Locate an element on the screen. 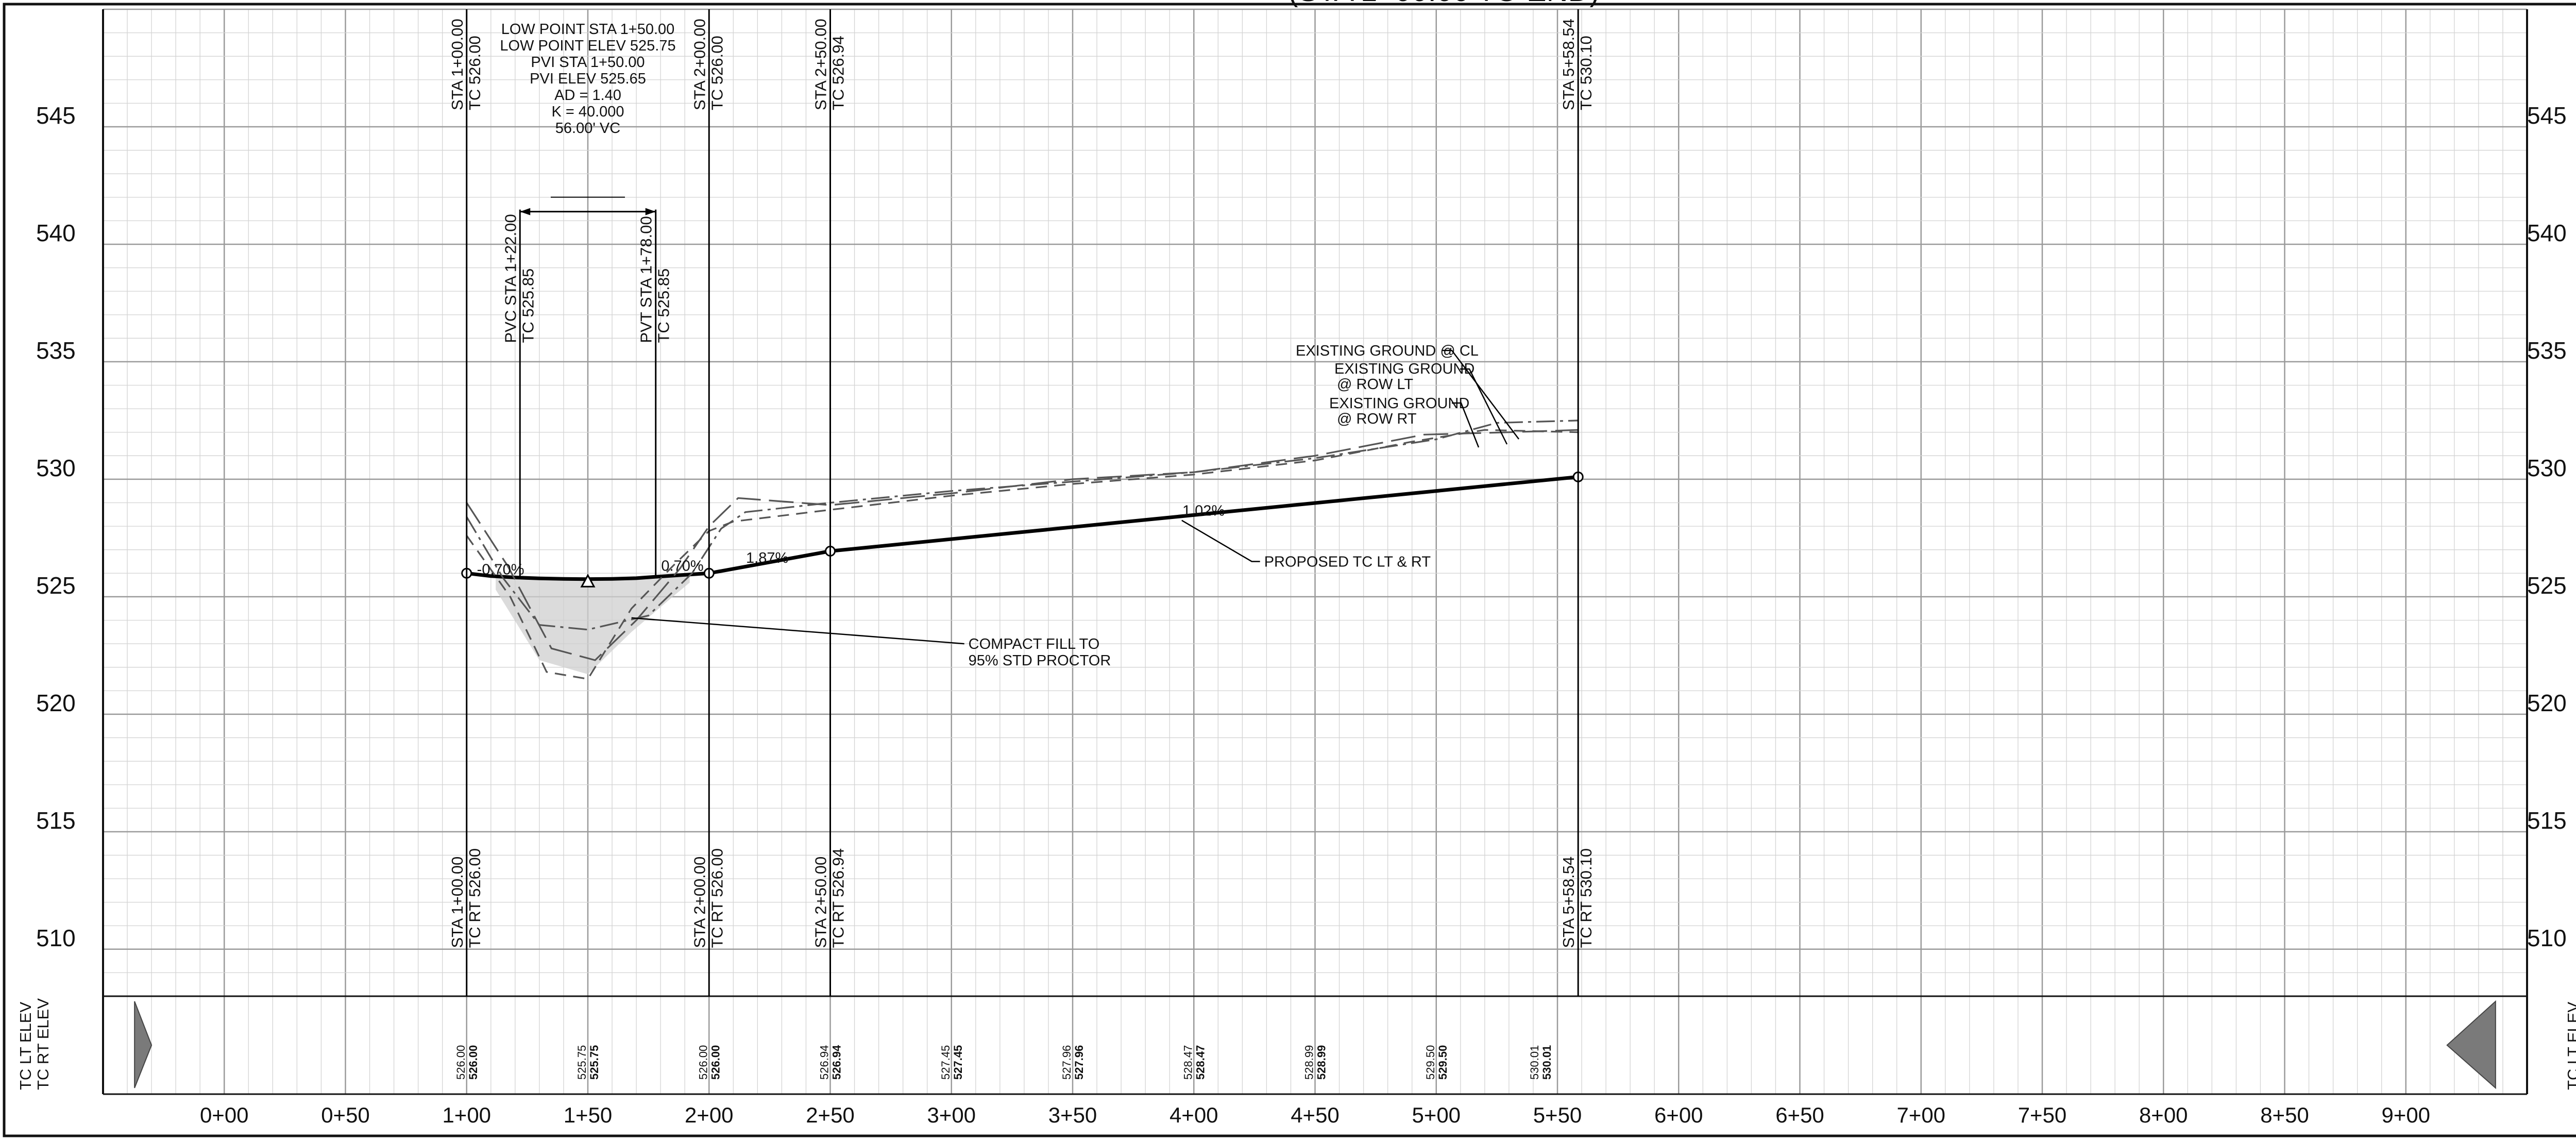 The image size is (2576, 1140). elev-lt-value: 528.47 is located at coordinates (1187, 1062).